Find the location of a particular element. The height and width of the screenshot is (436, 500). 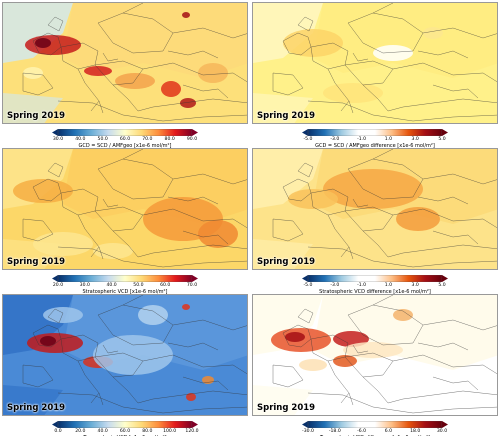

colorbar-label: GCD = SCD / AMFgeo [x1e-6 mol/m²] is located at coordinates (125, 146).